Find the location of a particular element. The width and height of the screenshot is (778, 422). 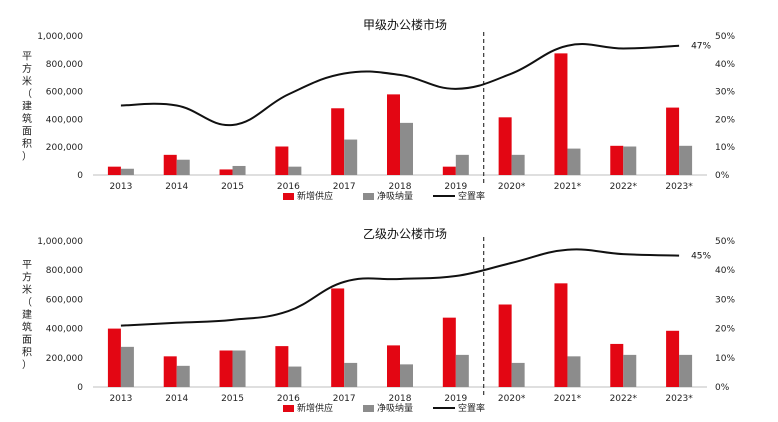

chart2-x-tick-label: 2022* is located at coordinates (624, 399).